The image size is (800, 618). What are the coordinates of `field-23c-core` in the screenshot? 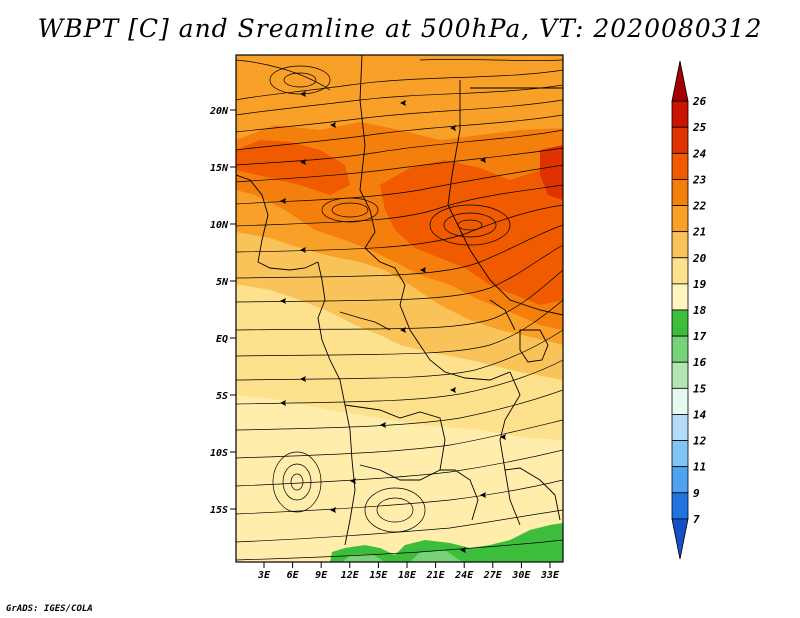 It's located at (471, 232).